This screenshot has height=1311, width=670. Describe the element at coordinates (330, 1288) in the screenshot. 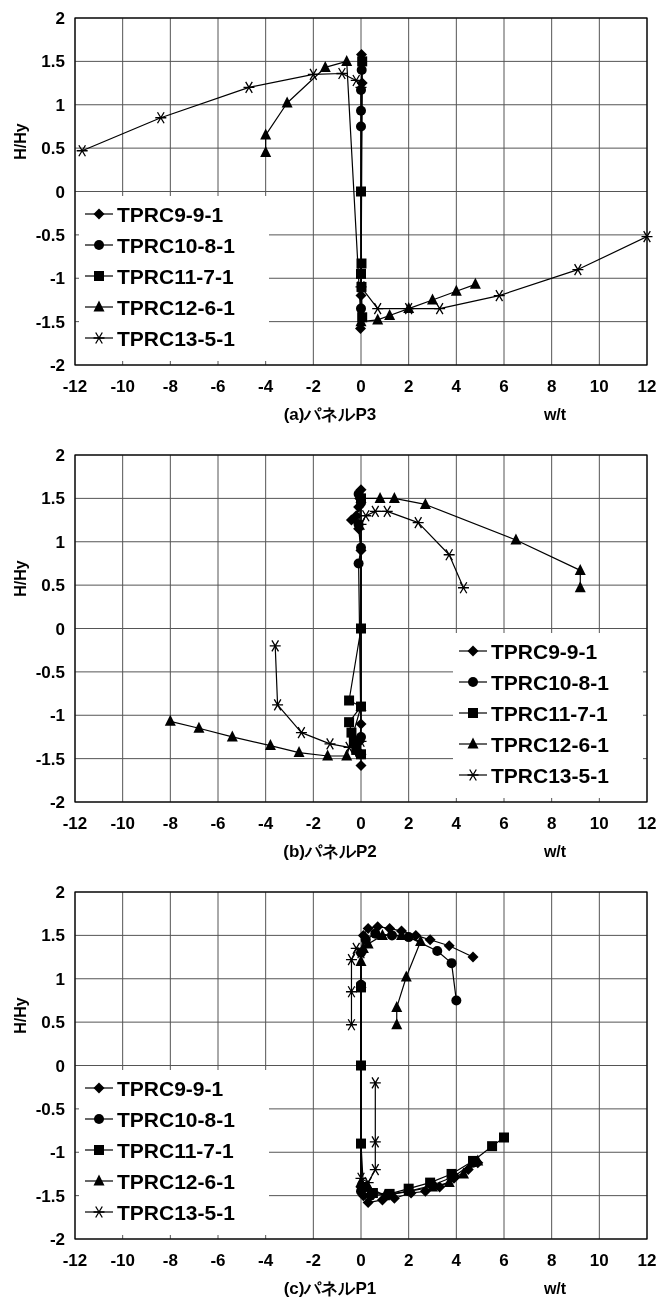

I see `text: (c)パネルP1` at that location.